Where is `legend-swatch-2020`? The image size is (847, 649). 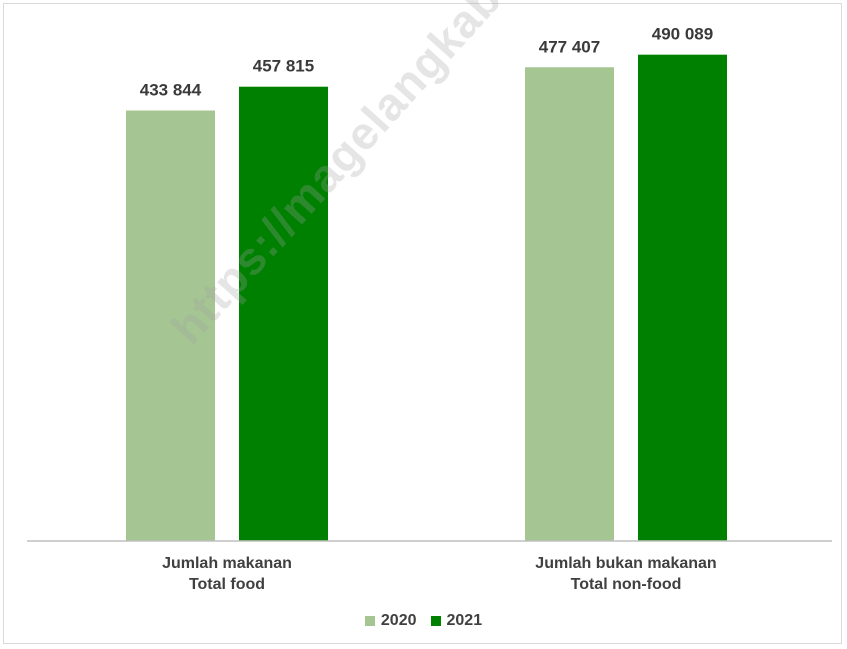
legend-swatch-2020 is located at coordinates (369, 621).